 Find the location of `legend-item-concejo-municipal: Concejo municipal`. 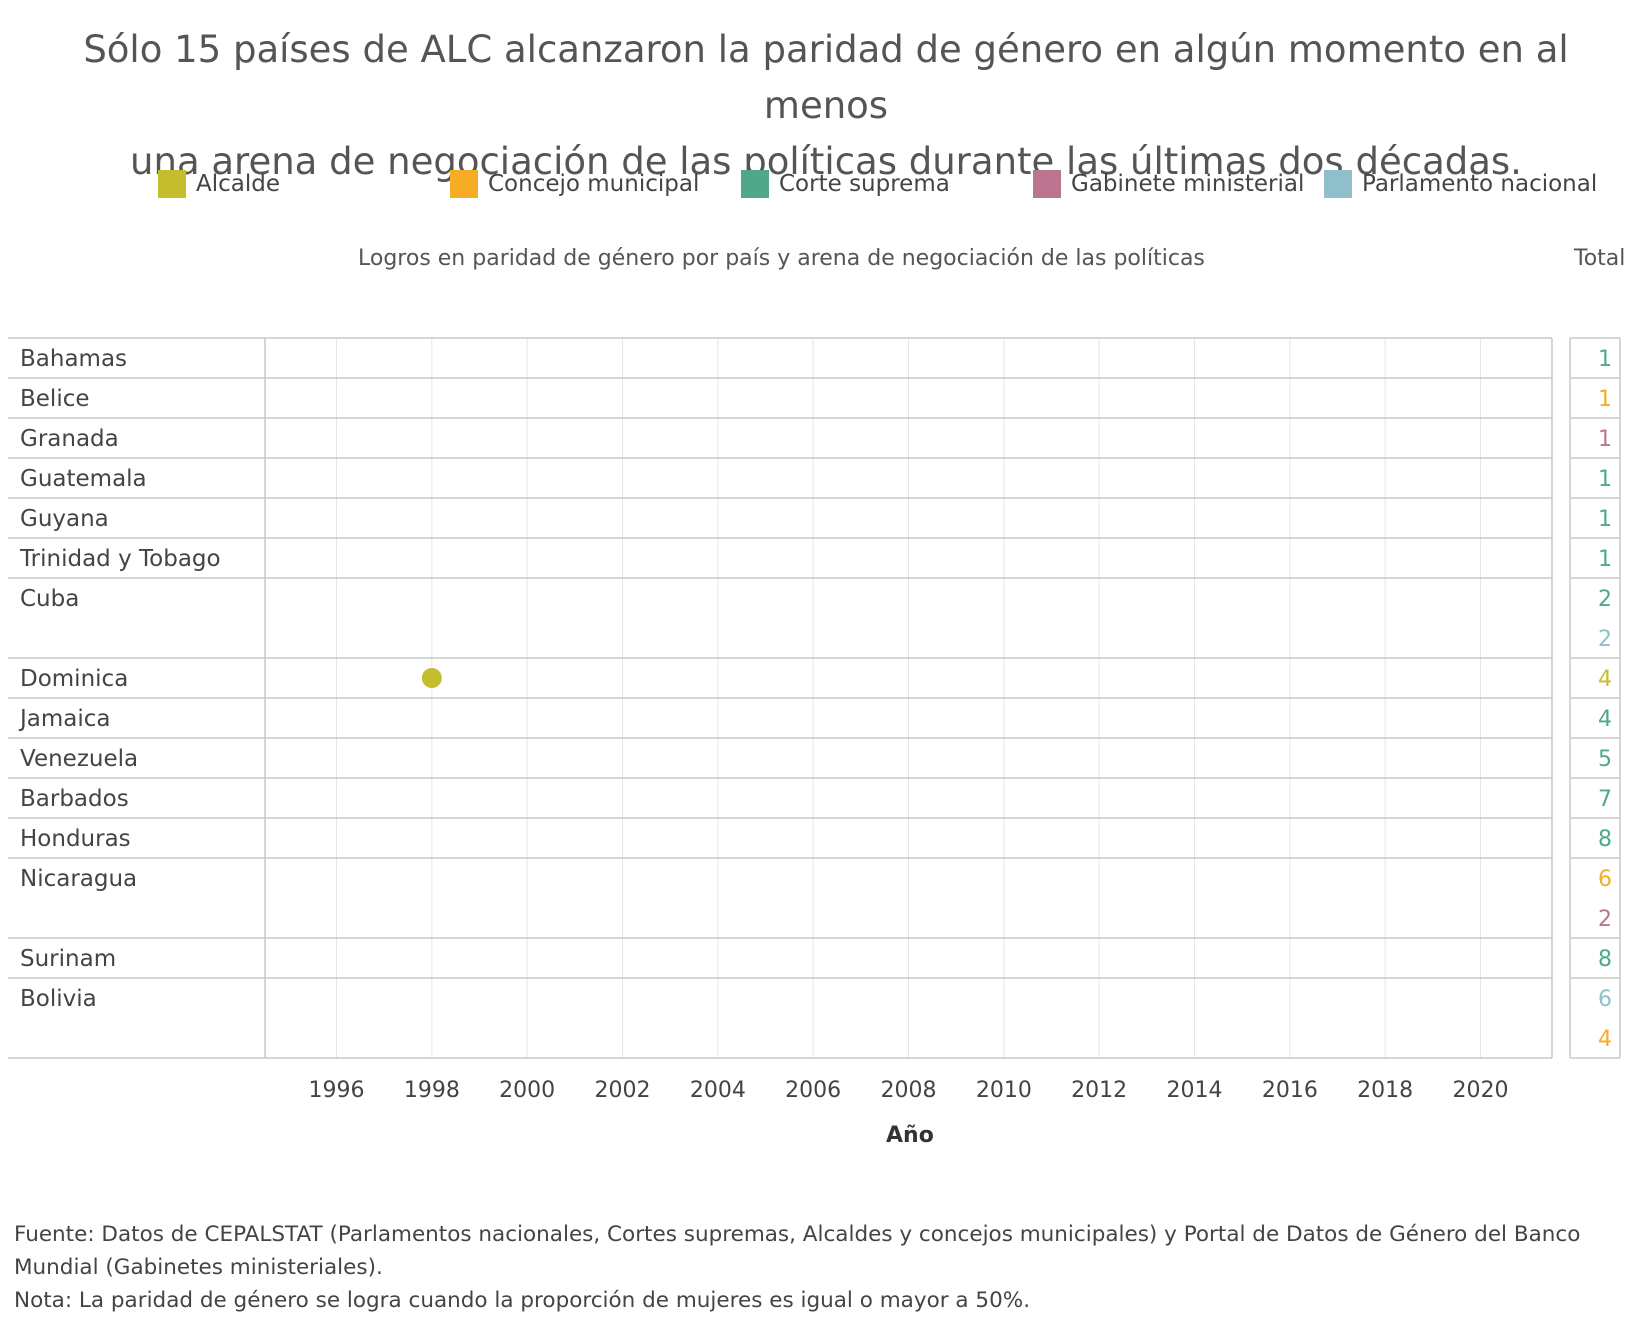

legend-item-concejo-municipal: Concejo municipal is located at coordinates (574, 184).